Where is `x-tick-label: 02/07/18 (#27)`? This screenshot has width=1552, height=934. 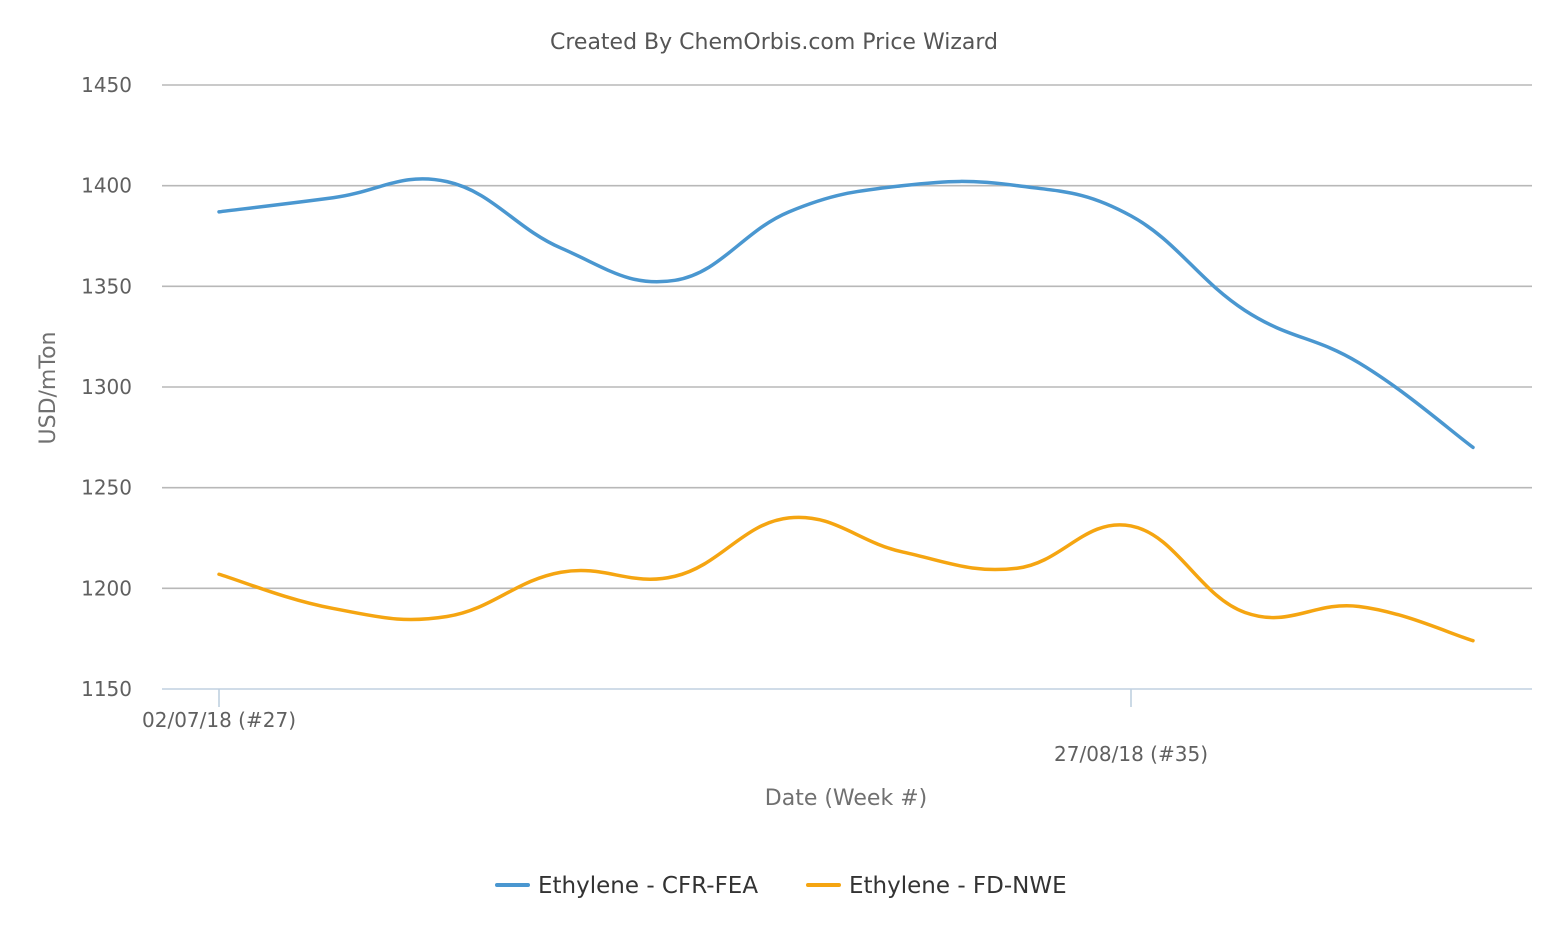 x-tick-label: 02/07/18 (#27) is located at coordinates (219, 720).